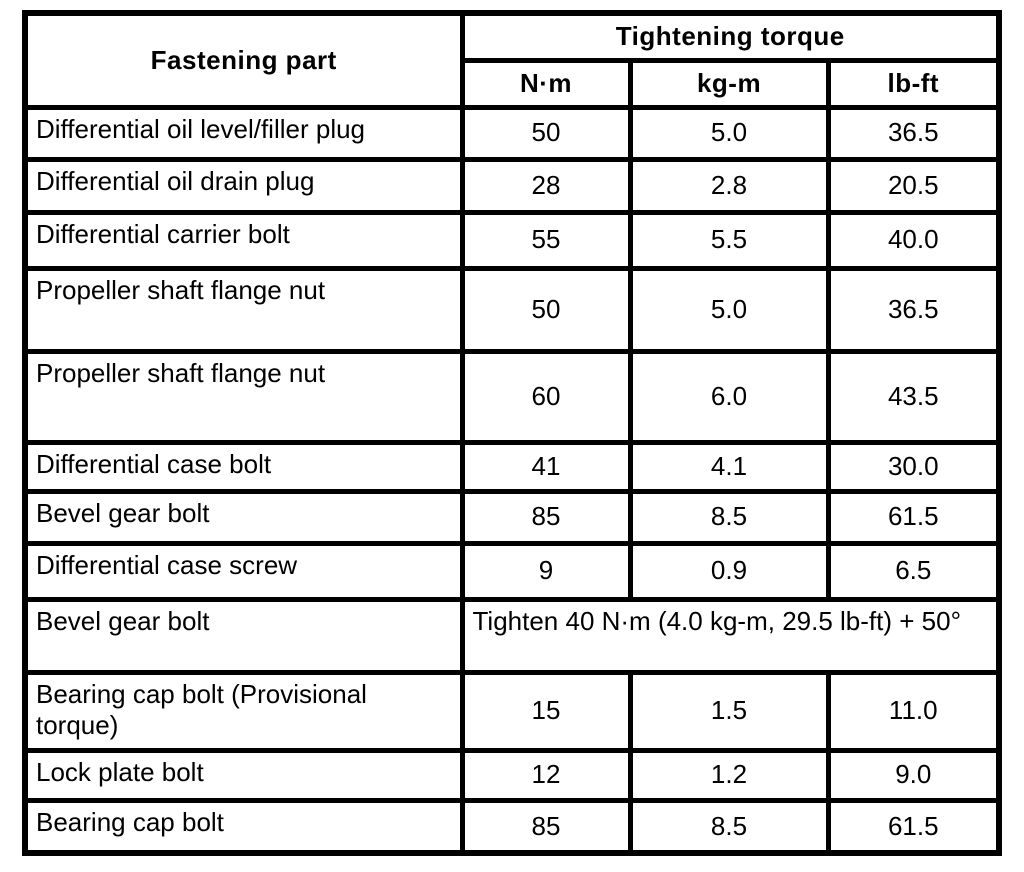 Image resolution: width=1024 pixels, height=872 pixels. I want to click on kgm-cell: 4.1, so click(729, 466).